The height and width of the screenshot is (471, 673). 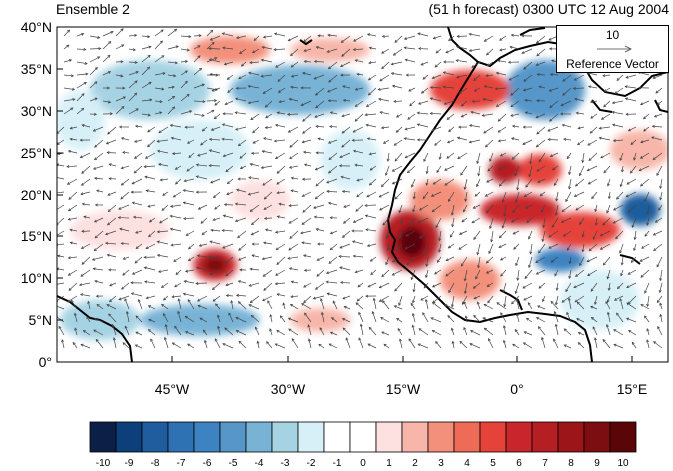 What do you see at coordinates (441, 463) in the screenshot?
I see `colorbar-label: 3` at bounding box center [441, 463].